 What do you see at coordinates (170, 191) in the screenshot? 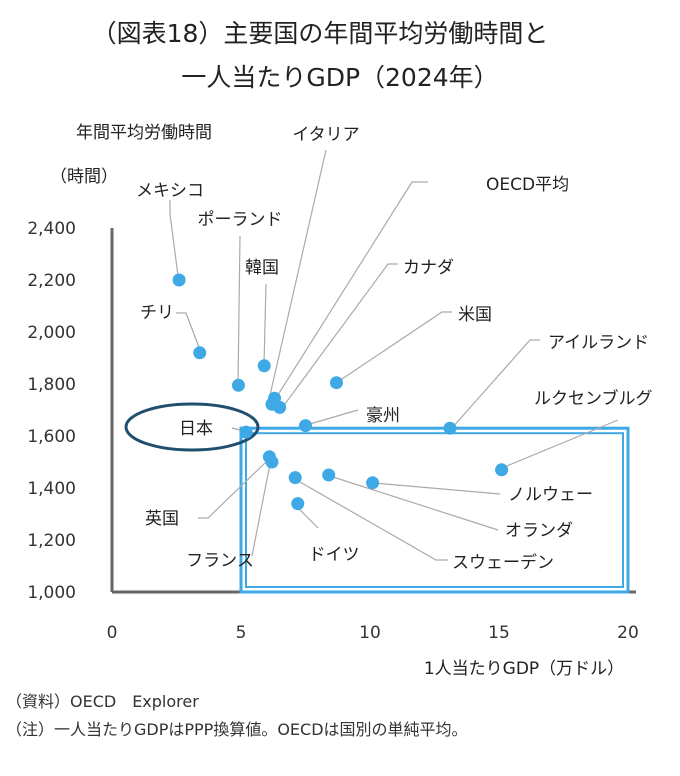
I see `point-label: メキシコ` at bounding box center [170, 191].